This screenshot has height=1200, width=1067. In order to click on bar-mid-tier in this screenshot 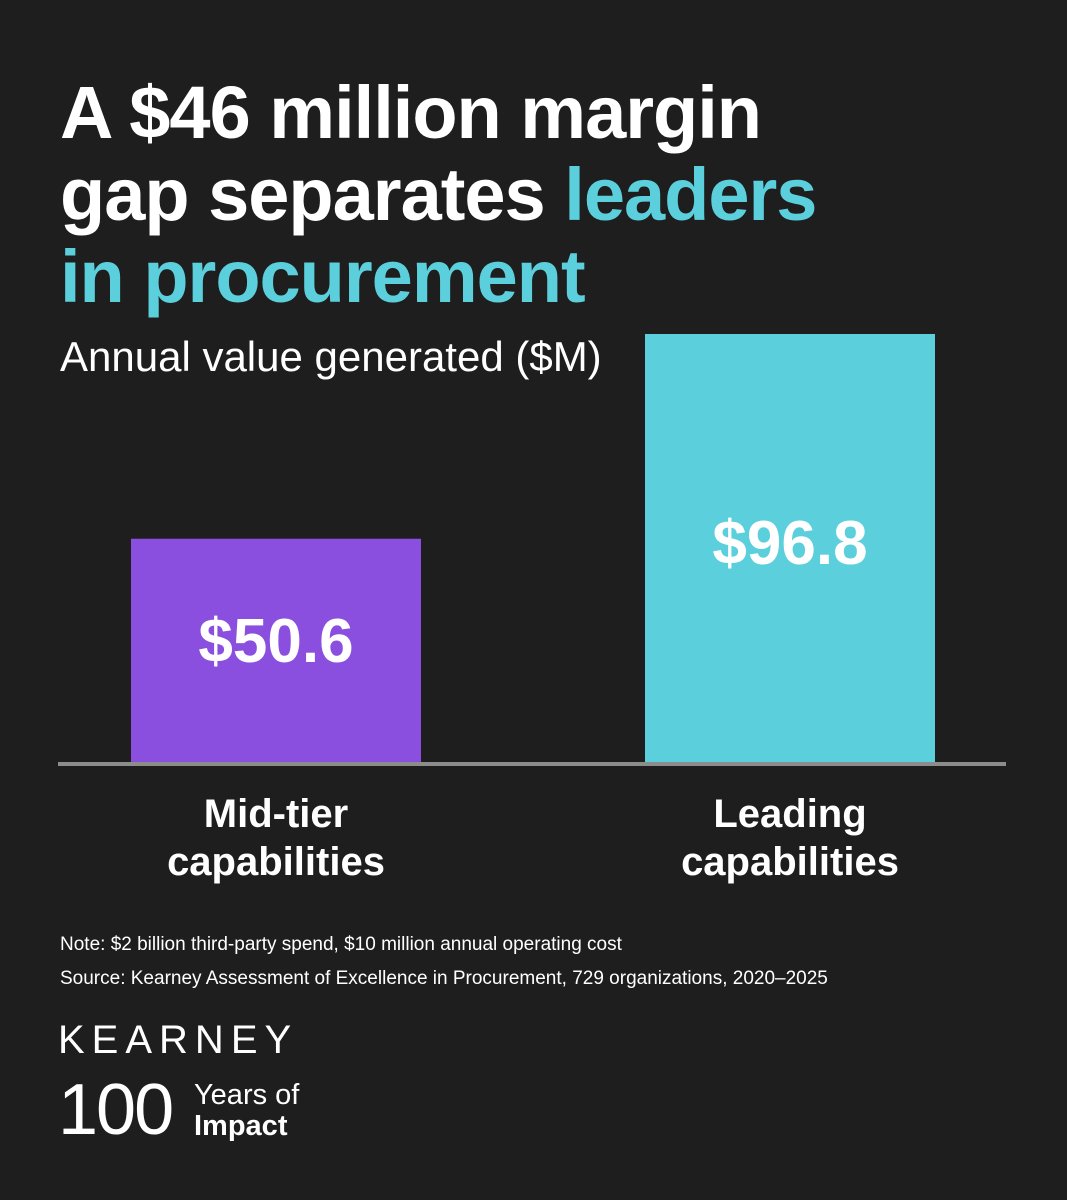, I will do `click(276, 650)`.